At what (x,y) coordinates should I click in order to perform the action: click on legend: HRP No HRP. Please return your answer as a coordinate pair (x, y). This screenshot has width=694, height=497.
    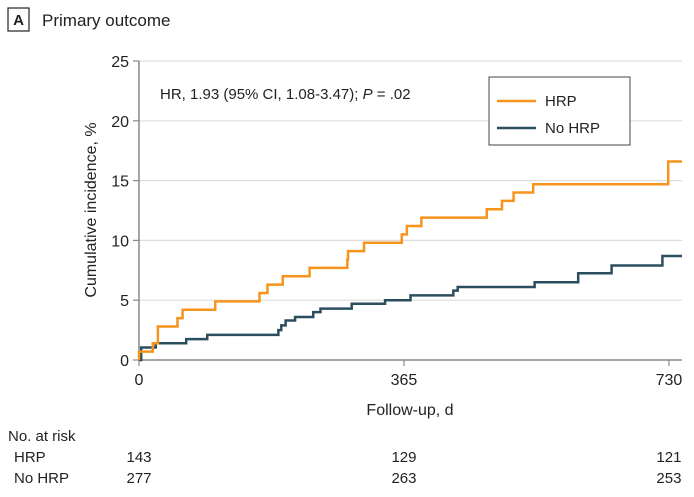
    Looking at the image, I should click on (559, 111).